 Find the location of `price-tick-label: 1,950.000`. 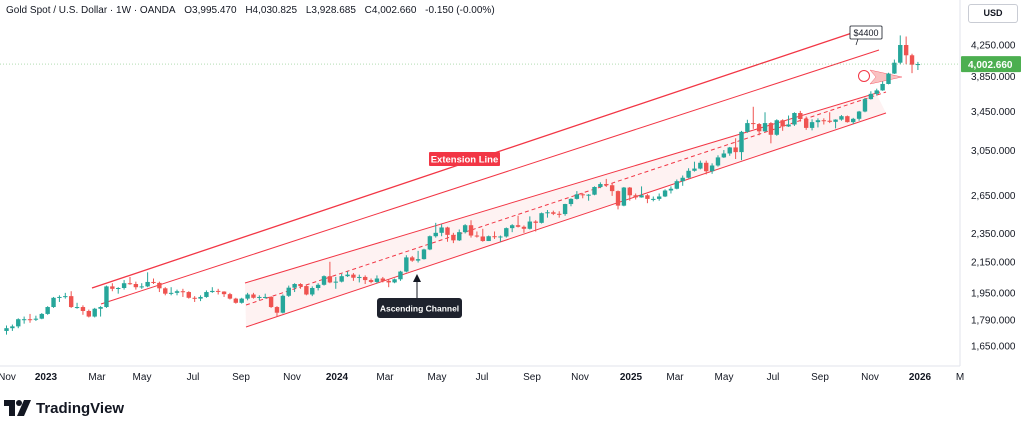

price-tick-label: 1,950.000 is located at coordinates (993, 293).